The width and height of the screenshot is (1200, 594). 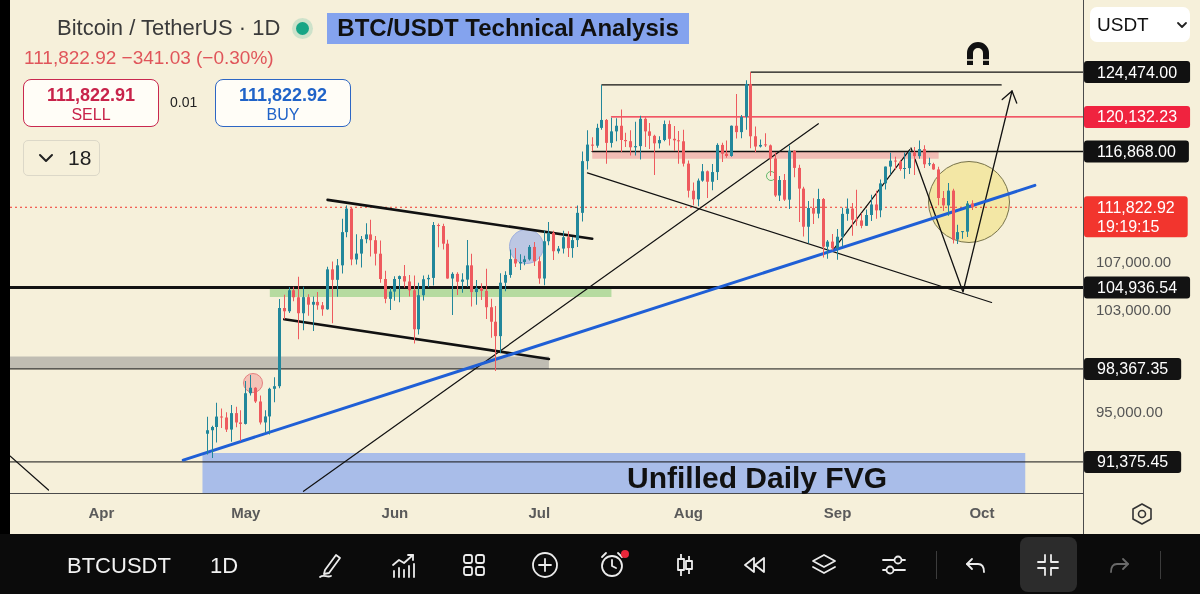 I want to click on ref-line-label: 98,367.35, so click(x=1133, y=369).